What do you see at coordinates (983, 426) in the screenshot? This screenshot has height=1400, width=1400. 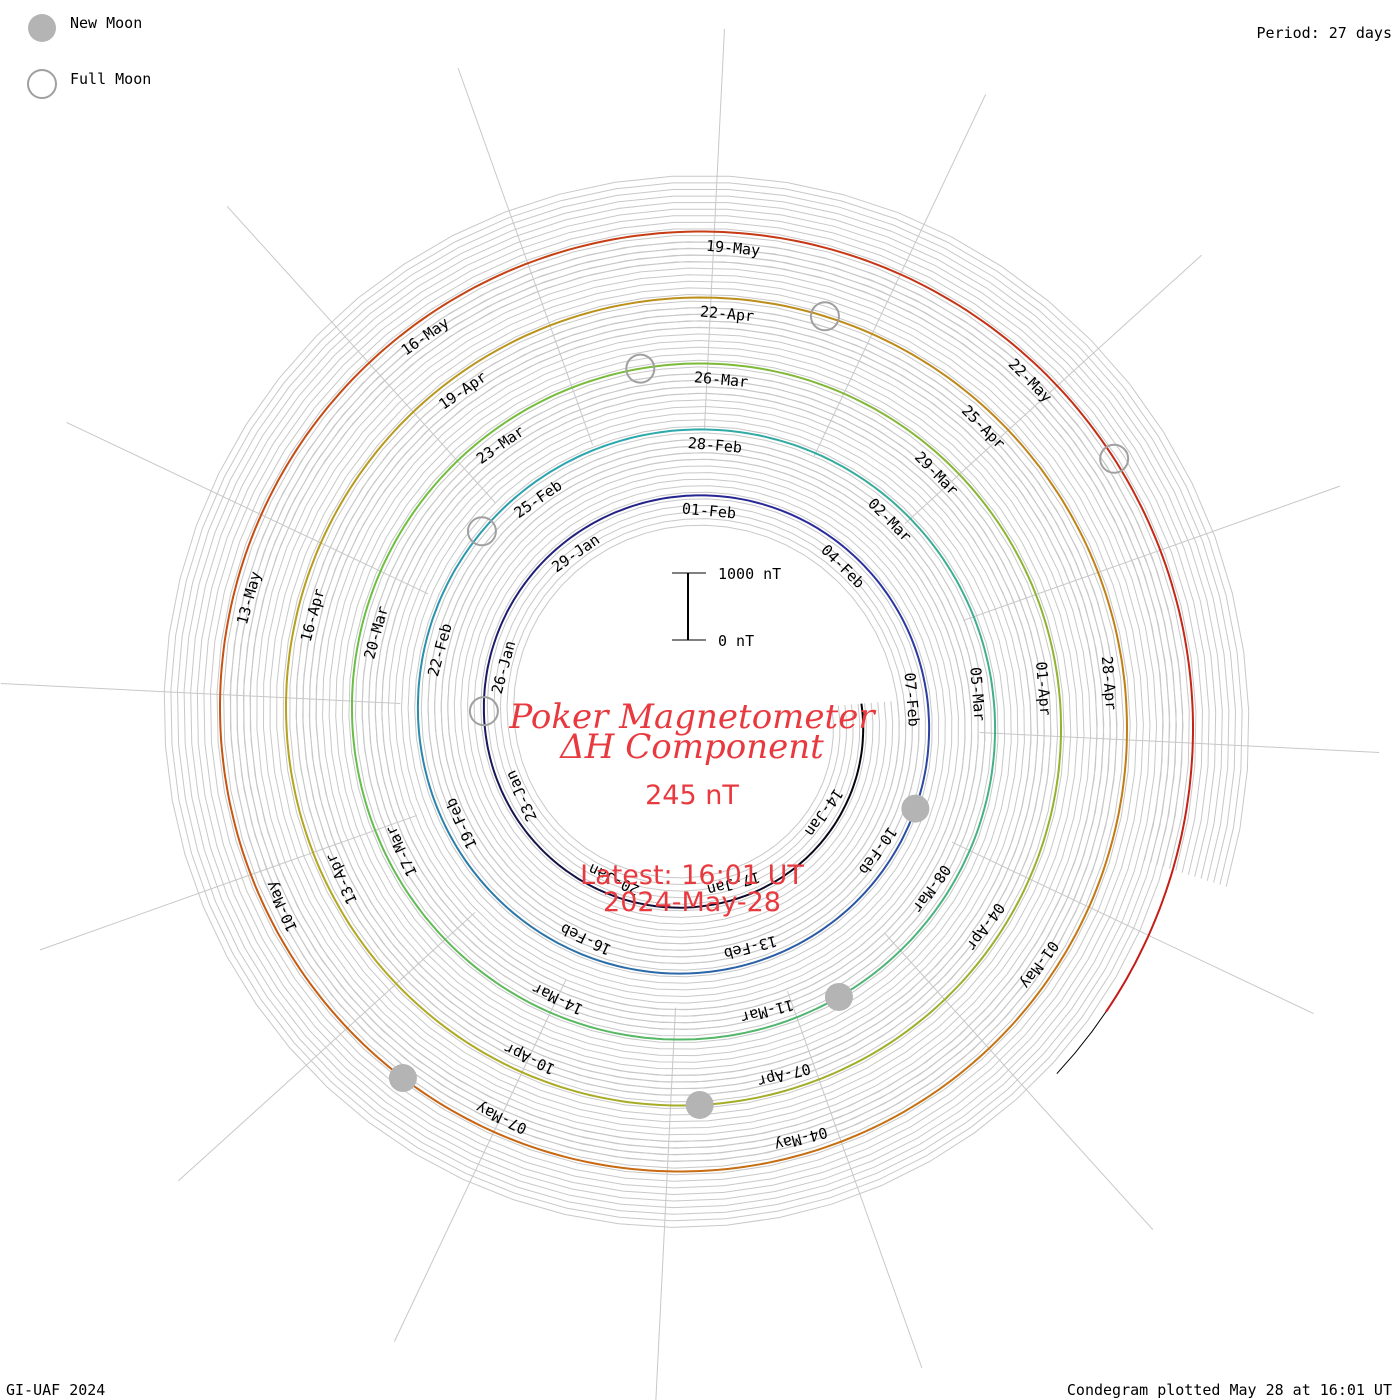 I see `date-label: 25-Apr` at bounding box center [983, 426].